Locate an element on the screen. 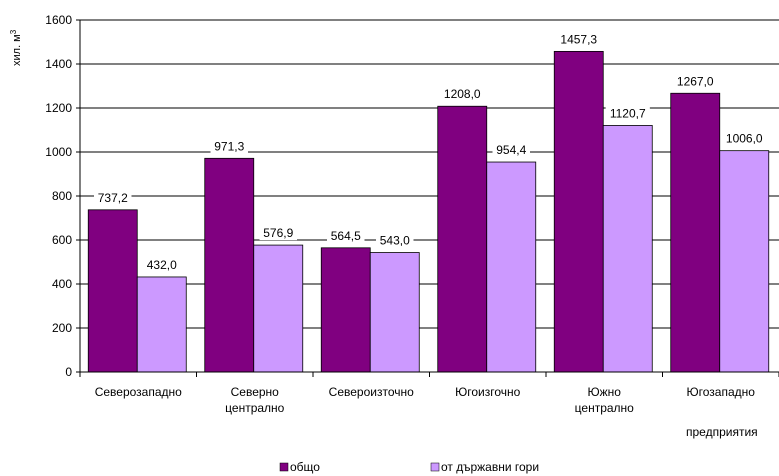 The width and height of the screenshot is (779, 476). y-tick-label: 600 is located at coordinates (62, 240).